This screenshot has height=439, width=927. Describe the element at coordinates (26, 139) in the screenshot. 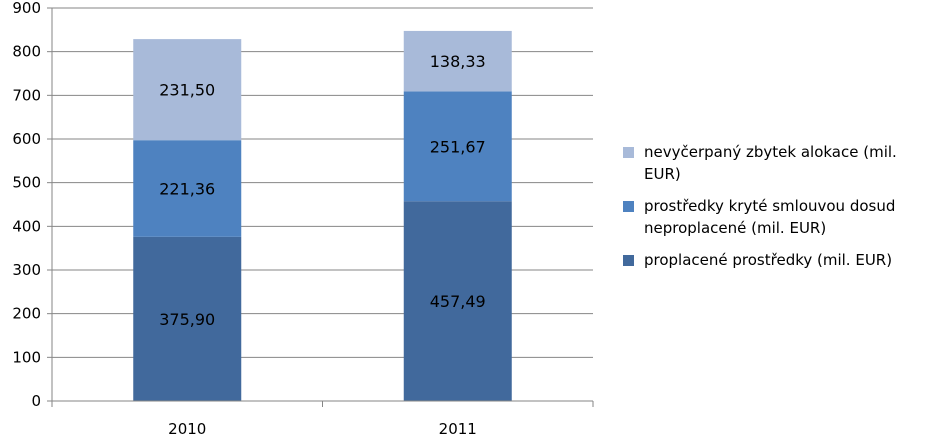

I see `y-tick-label: 600` at that location.